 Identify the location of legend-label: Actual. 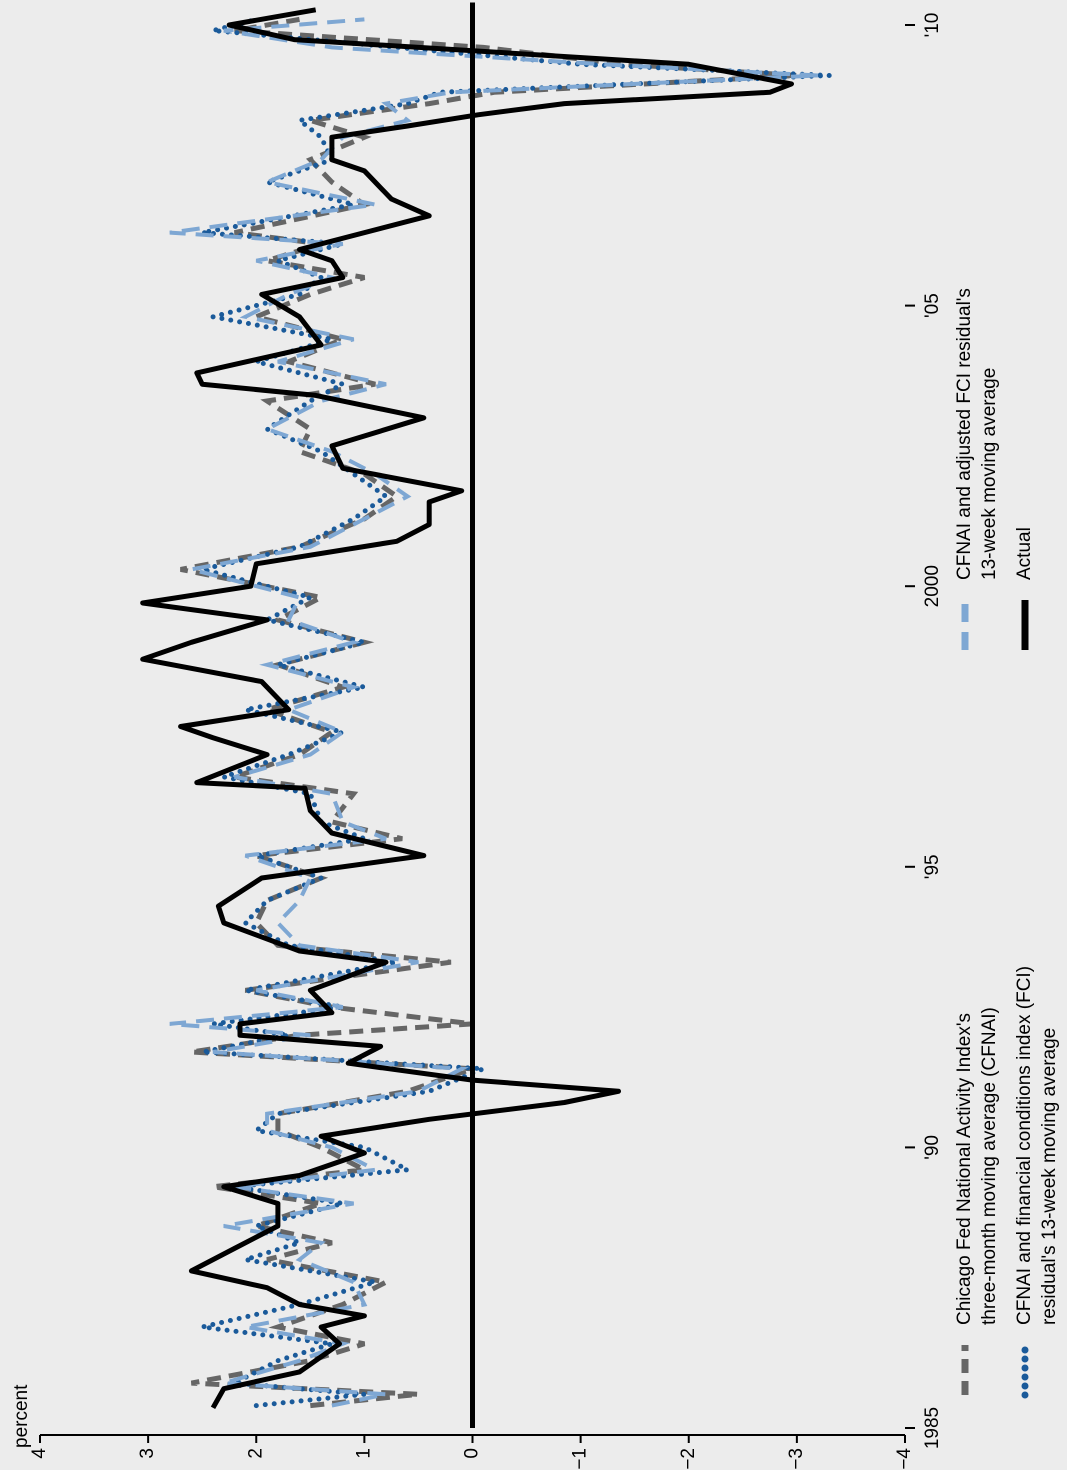
(1024, 553).